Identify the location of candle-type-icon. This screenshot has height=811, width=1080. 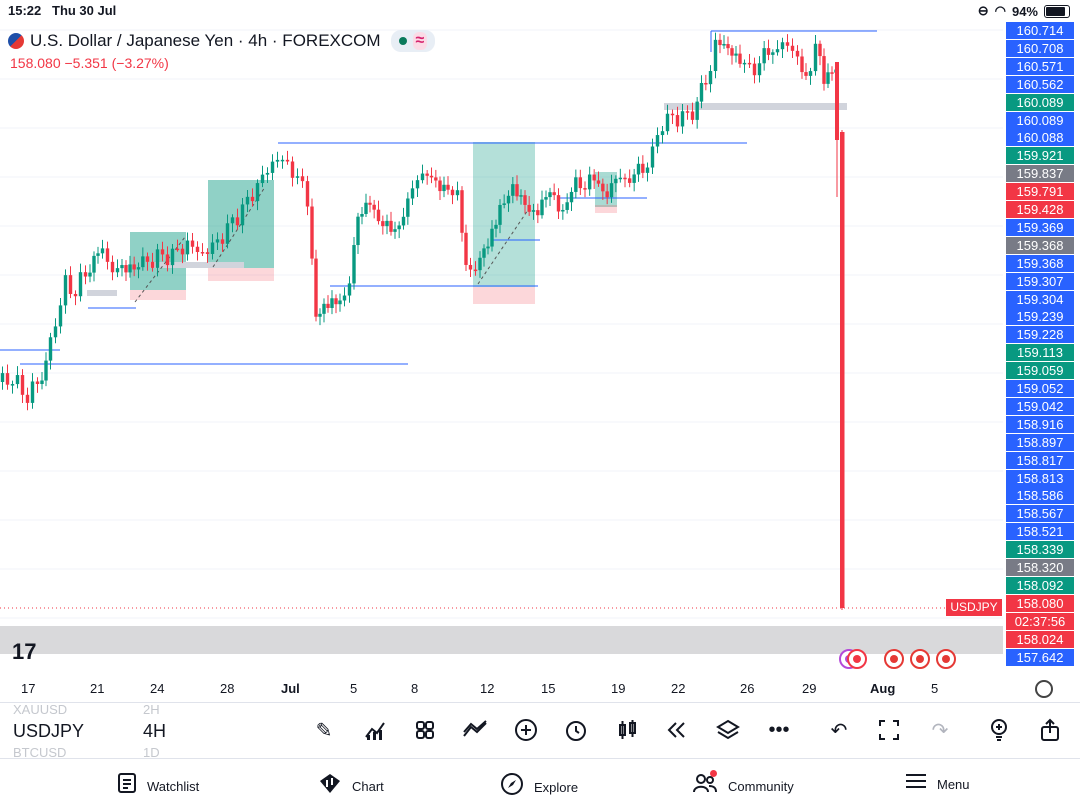
(628, 730).